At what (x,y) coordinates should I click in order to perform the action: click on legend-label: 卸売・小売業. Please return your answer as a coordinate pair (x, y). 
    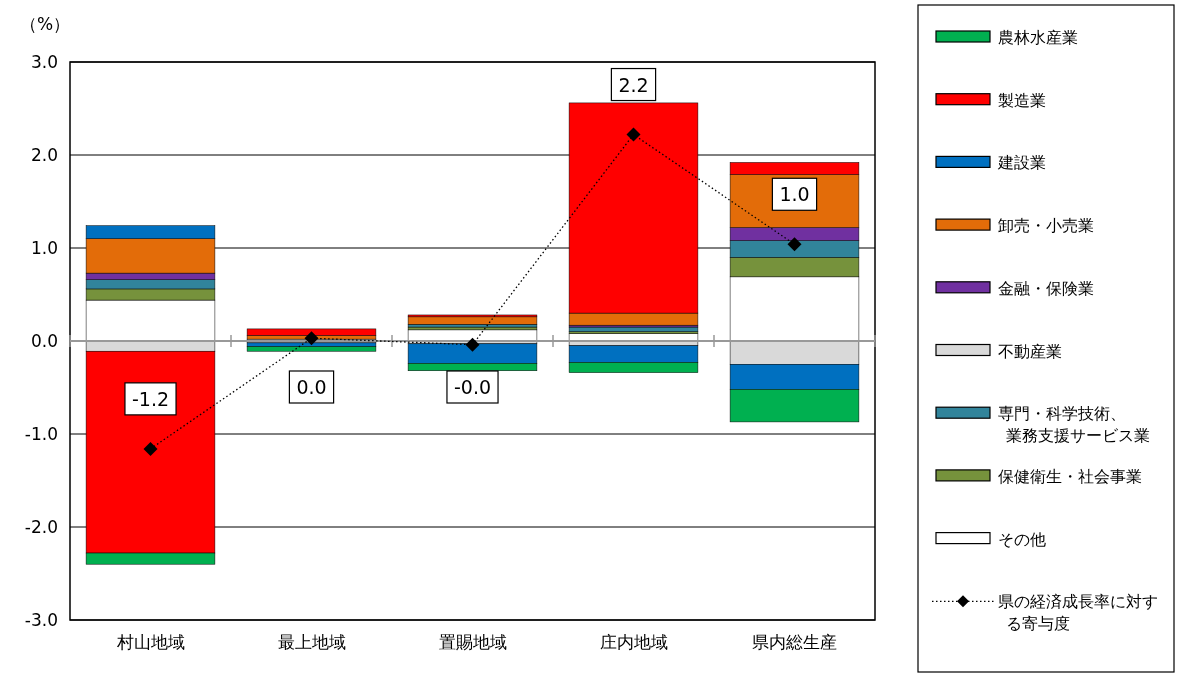
    Looking at the image, I should click on (1046, 226).